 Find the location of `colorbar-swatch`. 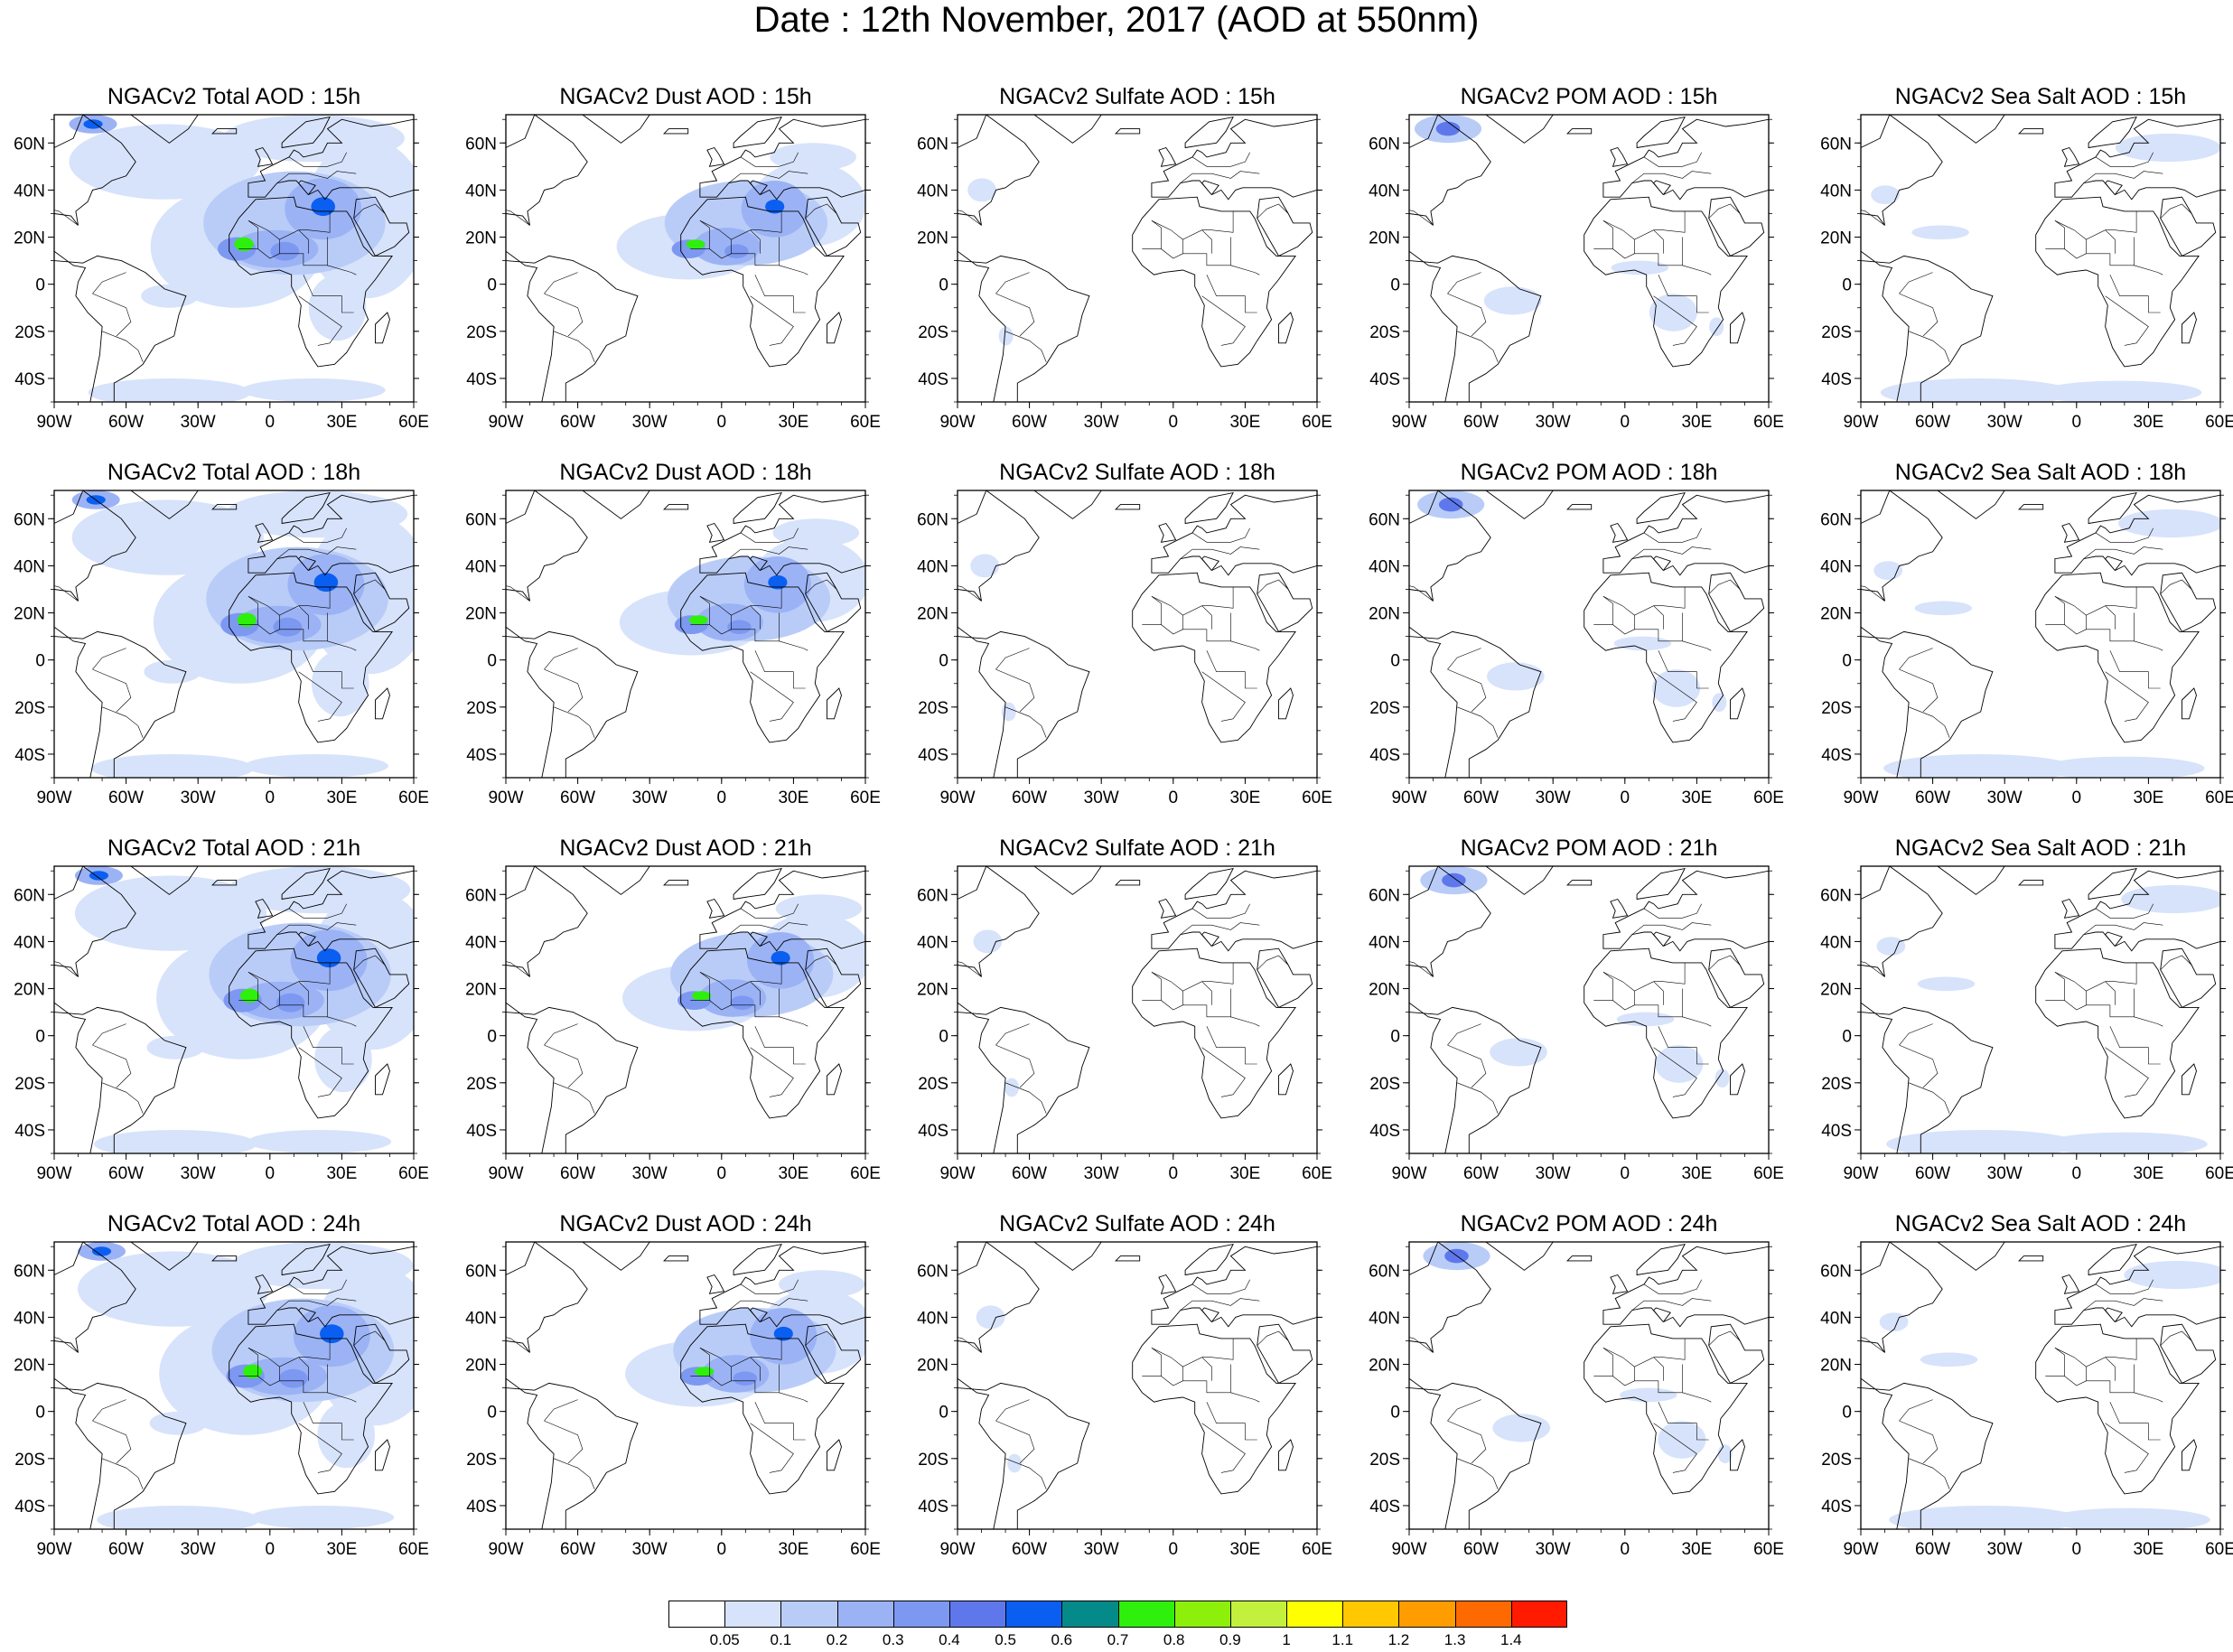

colorbar-swatch is located at coordinates (921, 1614).